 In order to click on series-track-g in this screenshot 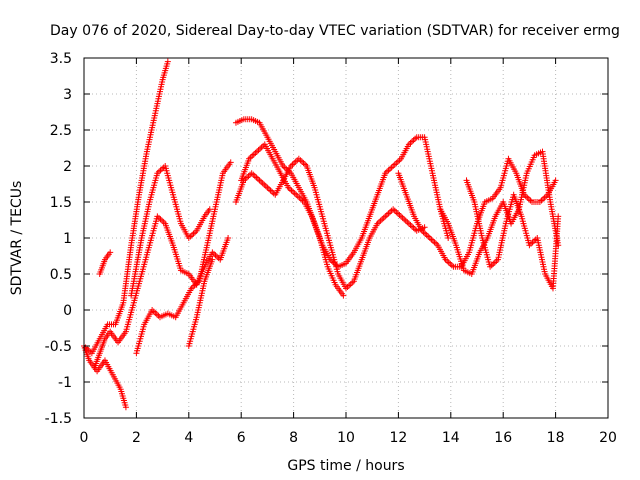, I will do `click(200, 302)`.